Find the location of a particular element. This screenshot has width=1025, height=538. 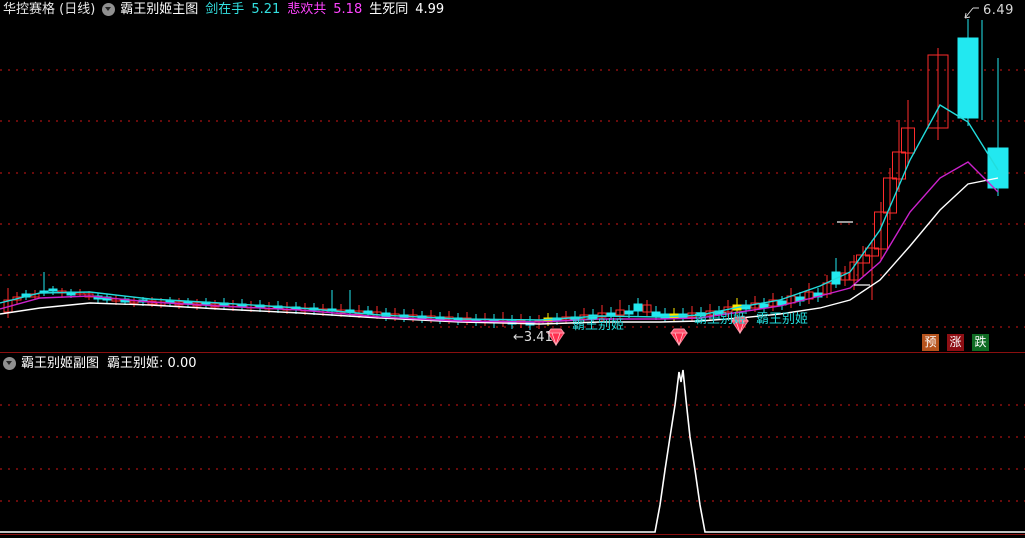

signal-markers is located at coordinates (648, 331).